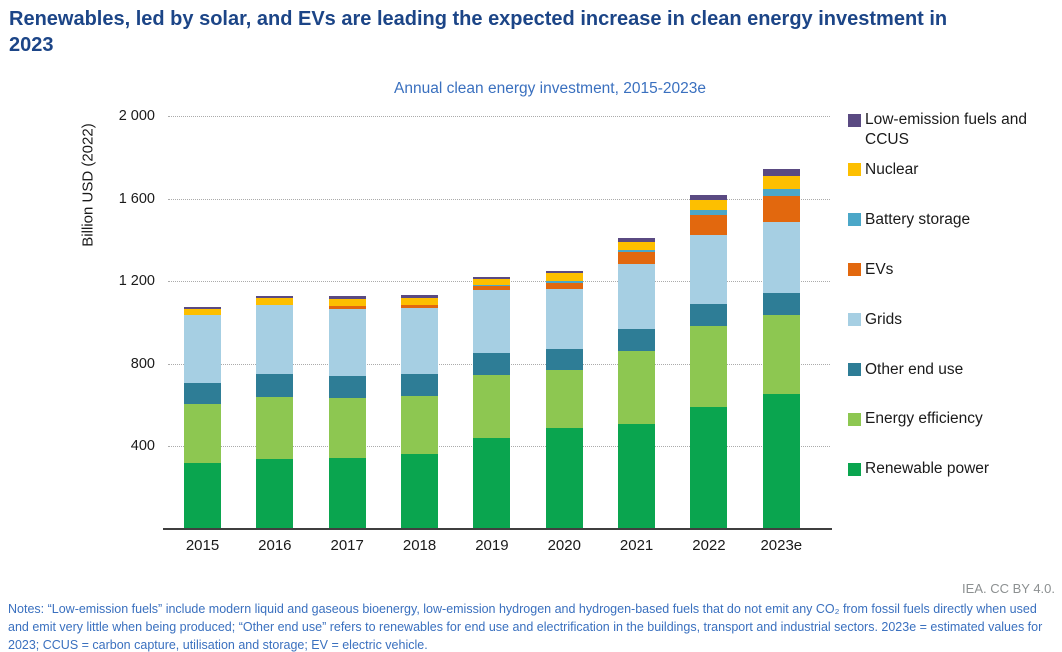 This screenshot has width=1062, height=652. I want to click on y-tick-label: 800, so click(142, 363).